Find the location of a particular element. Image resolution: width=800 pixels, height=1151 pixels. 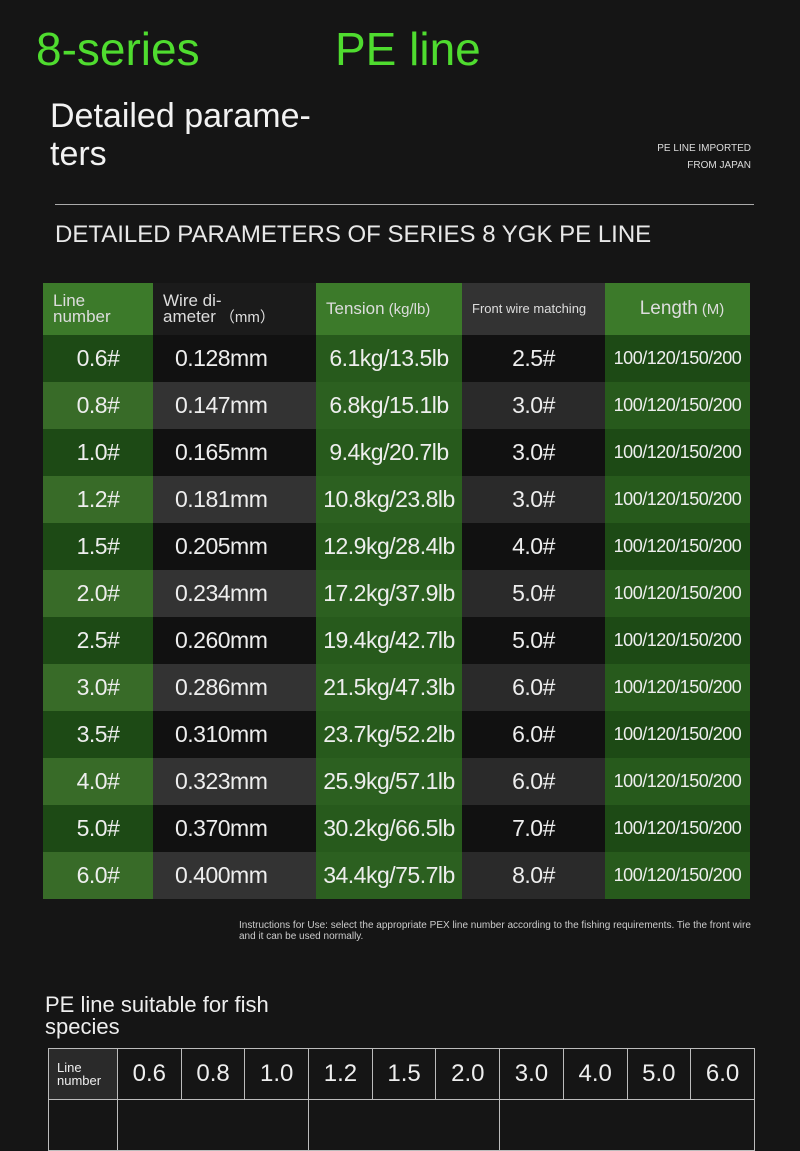

header-cell: Line number is located at coordinates (98, 309).